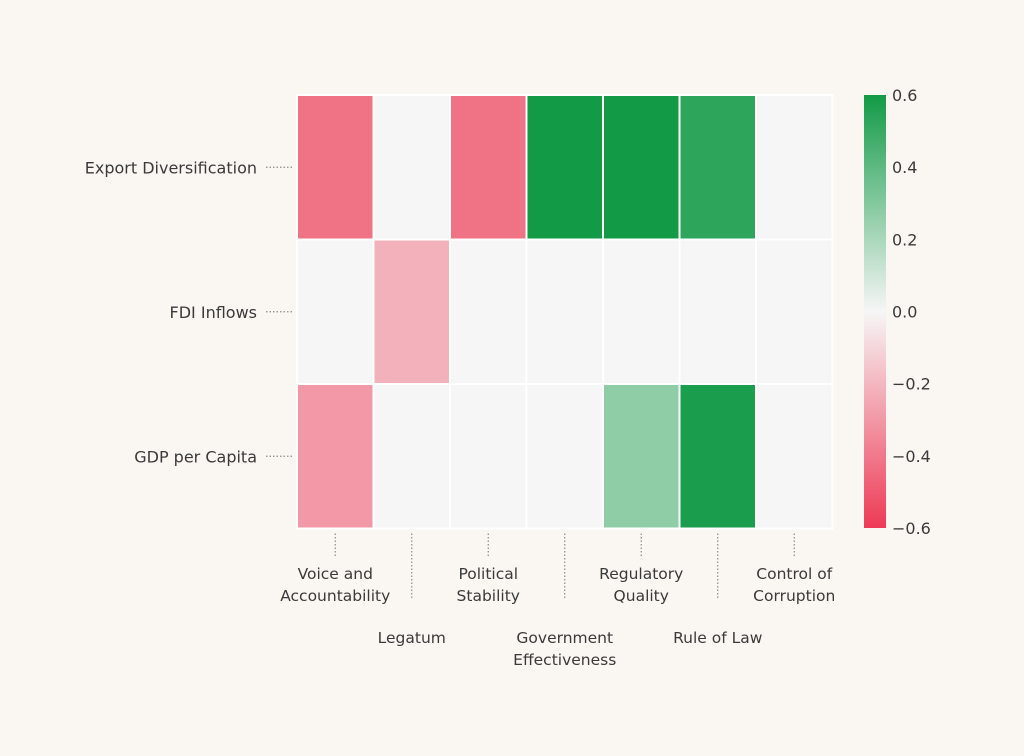 The width and height of the screenshot is (1024, 756). Describe the element at coordinates (794, 585) in the screenshot. I see `column-label: Control of Corruption` at that location.